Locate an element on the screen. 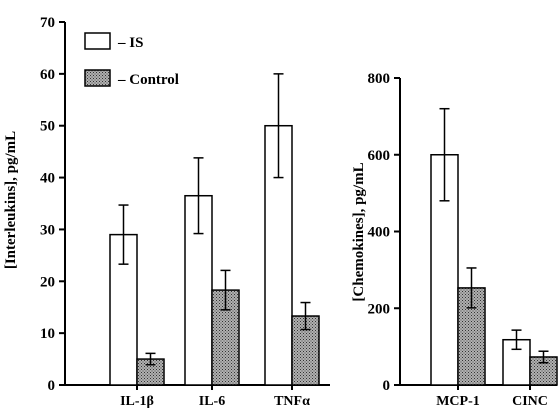 This screenshot has width=560, height=410. interleukins-y-tick-label: 0 is located at coordinates (52, 386).